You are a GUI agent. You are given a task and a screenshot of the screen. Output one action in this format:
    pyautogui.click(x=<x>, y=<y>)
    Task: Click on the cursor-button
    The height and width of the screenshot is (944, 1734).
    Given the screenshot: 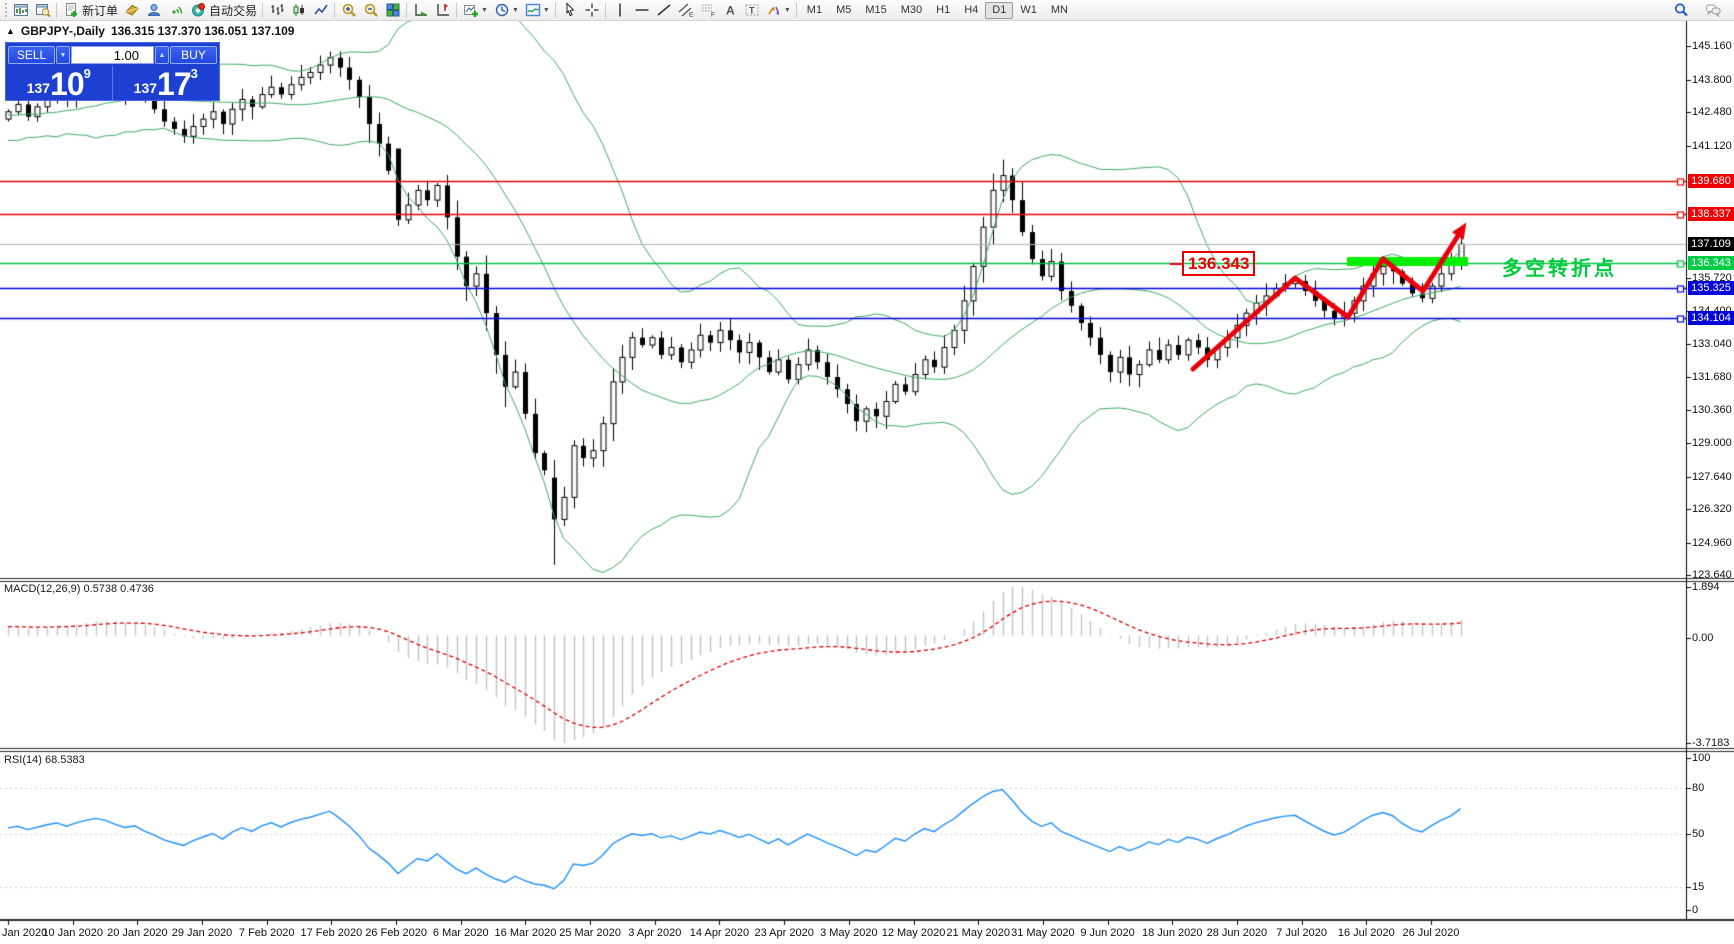 What is the action you would take?
    pyautogui.click(x=570, y=10)
    